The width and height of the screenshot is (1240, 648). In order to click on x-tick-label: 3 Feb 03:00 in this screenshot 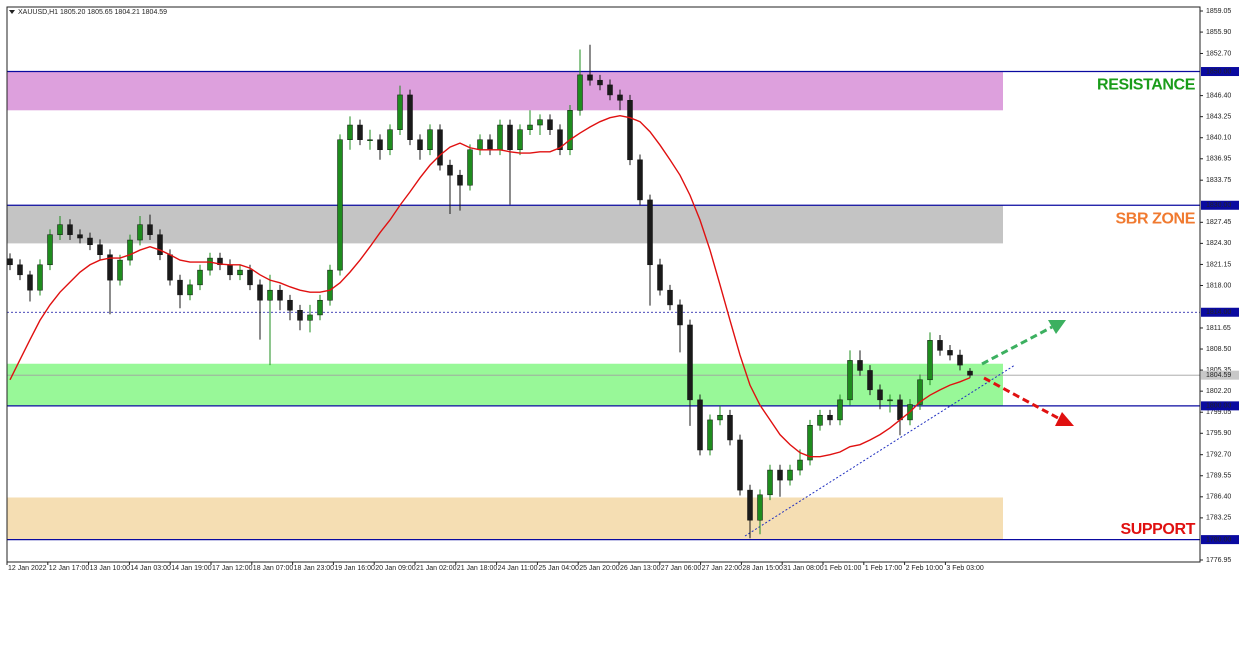, I will do `click(964, 568)`.